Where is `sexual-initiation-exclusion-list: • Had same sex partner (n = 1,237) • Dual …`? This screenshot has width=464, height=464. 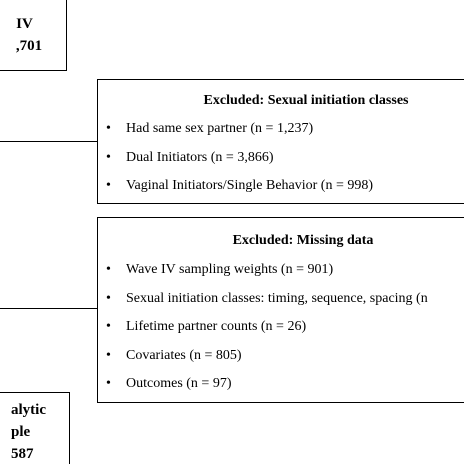 sexual-initiation-exclusion-list: • Had same sex partner (n = 1,237) • Dual … is located at coordinates (239, 163).